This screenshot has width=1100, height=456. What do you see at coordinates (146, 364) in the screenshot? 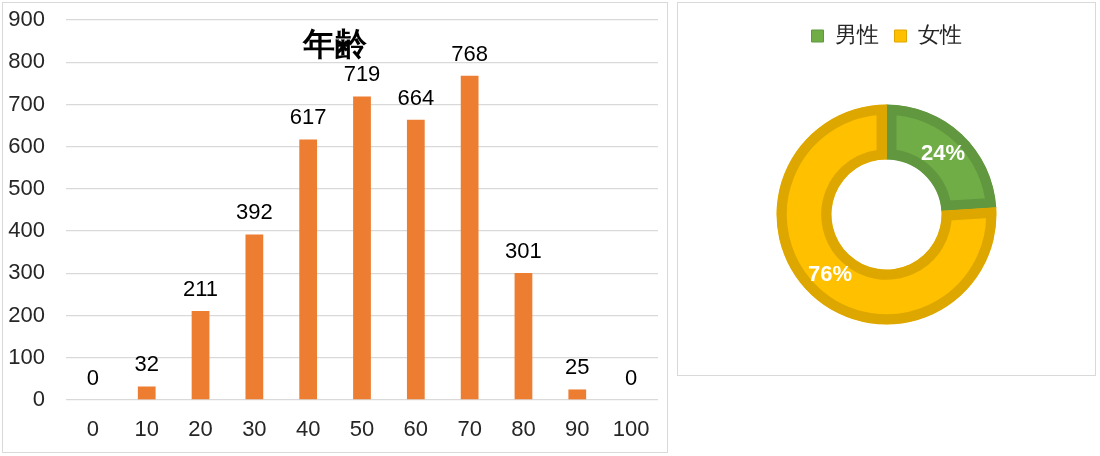
I see `data-label: 32` at bounding box center [146, 364].